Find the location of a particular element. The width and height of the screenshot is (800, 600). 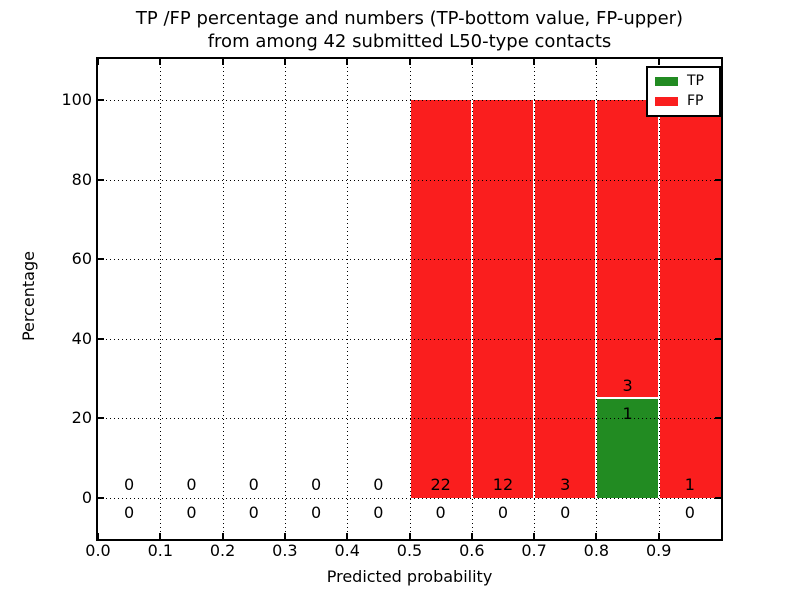

fp-legend-label: FP is located at coordinates (695, 101).